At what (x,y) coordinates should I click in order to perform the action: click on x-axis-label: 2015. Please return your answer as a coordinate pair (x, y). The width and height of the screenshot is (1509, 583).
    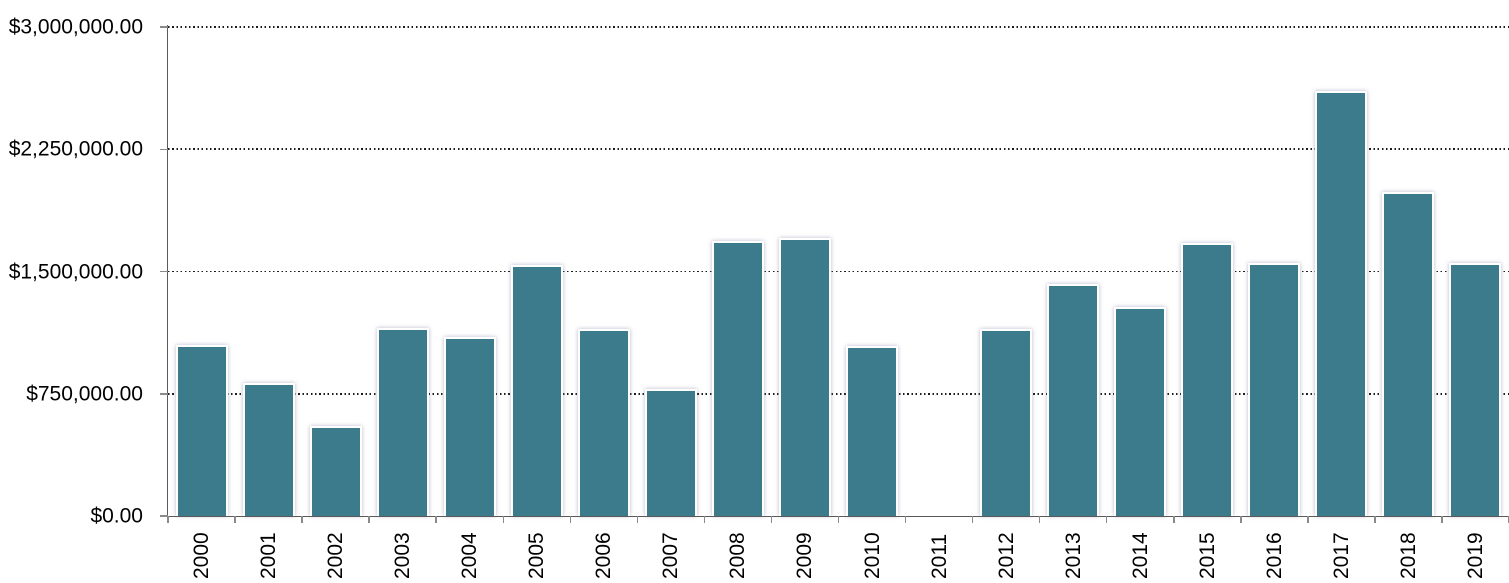
    Looking at the image, I should click on (1207, 555).